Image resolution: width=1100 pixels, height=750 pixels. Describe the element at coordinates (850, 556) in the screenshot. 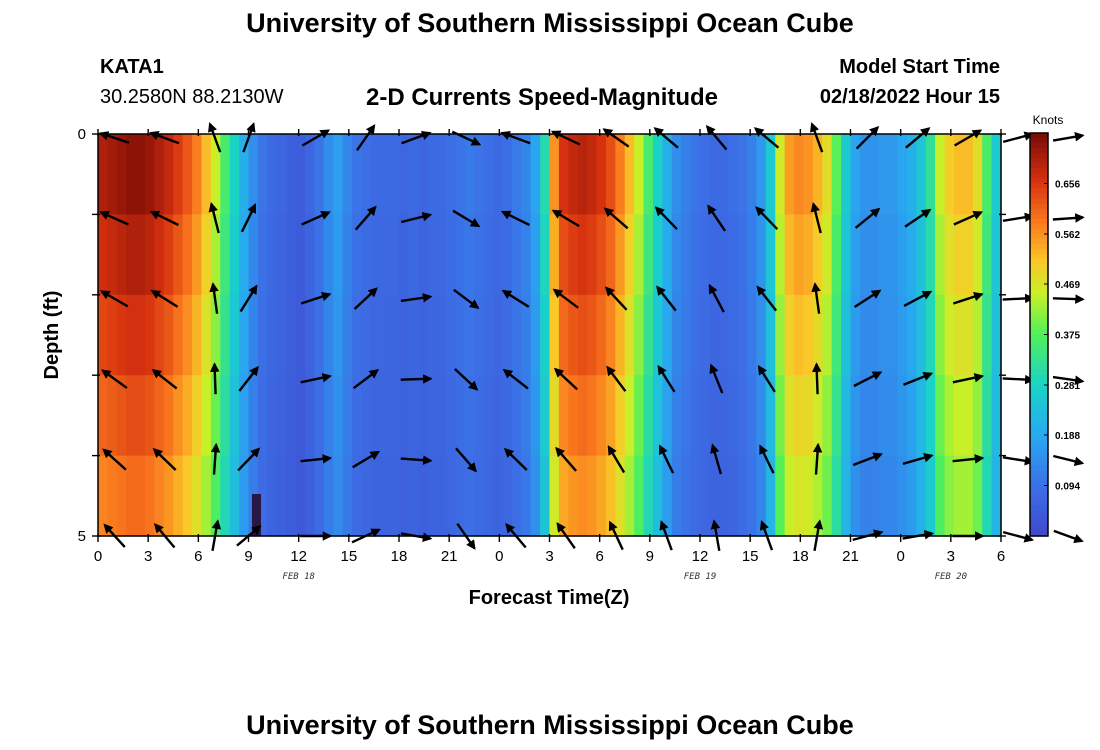

I see `x-tick-label: 21` at that location.